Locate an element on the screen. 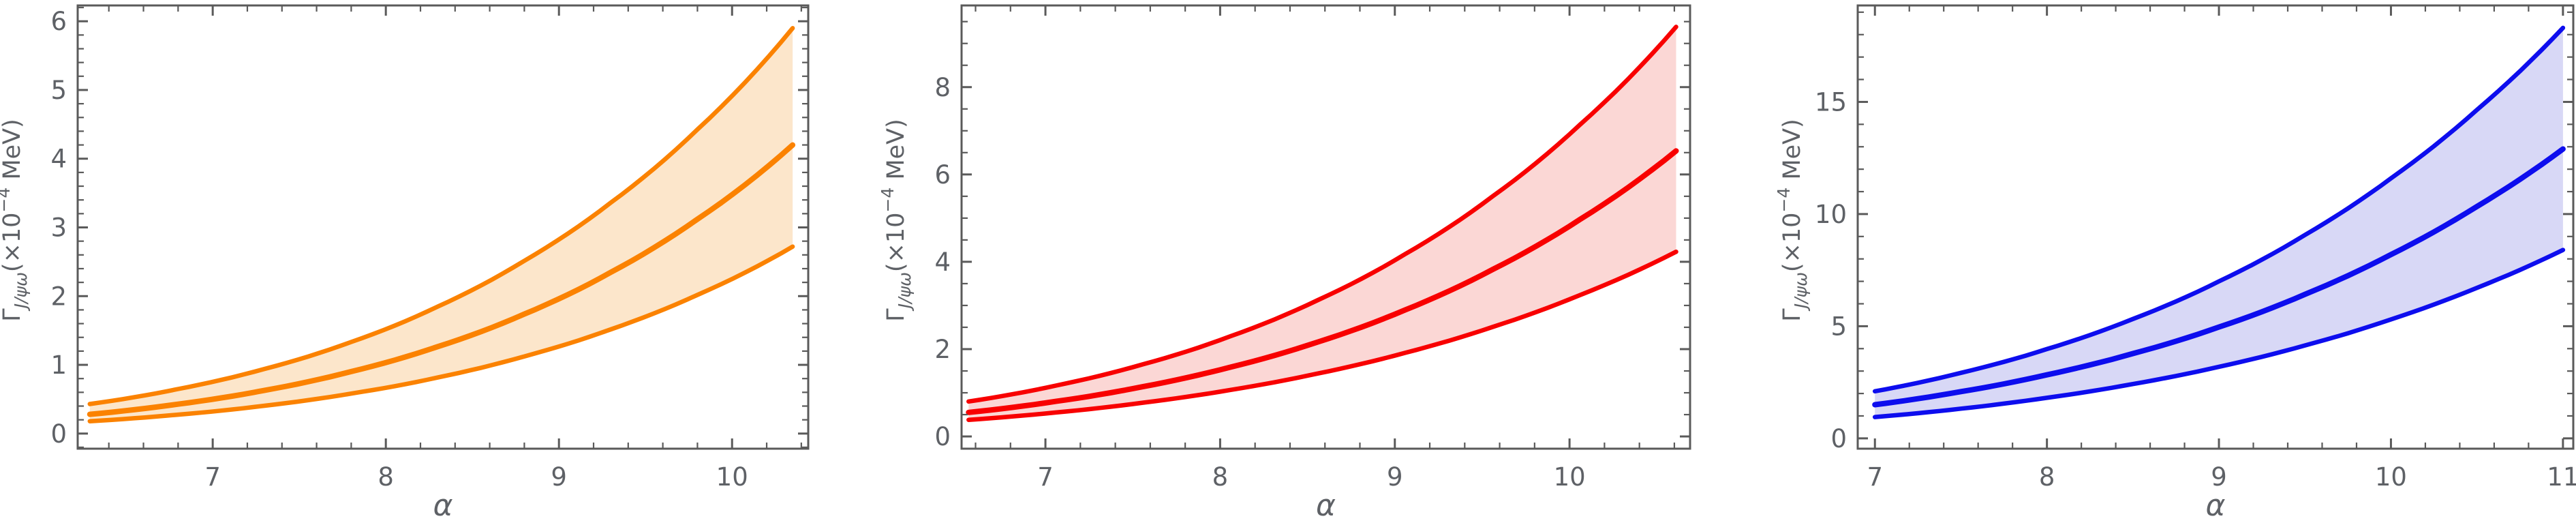 Image resolution: width=2576 pixels, height=523 pixels. y-tick-label: 10 is located at coordinates (1831, 214).